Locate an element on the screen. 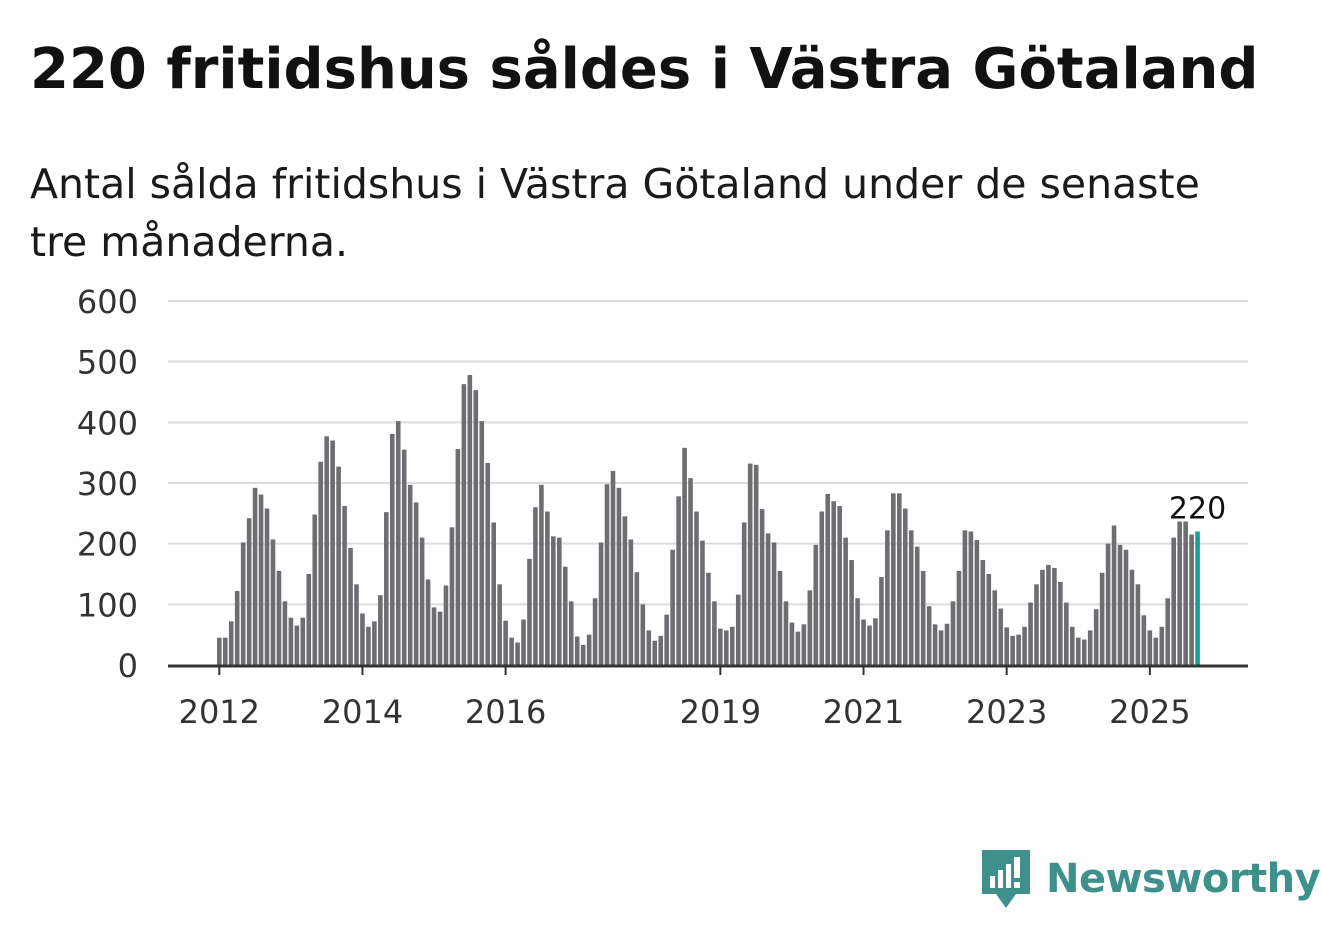 The width and height of the screenshot is (1322, 939). bar-highlight is located at coordinates (1197, 598).